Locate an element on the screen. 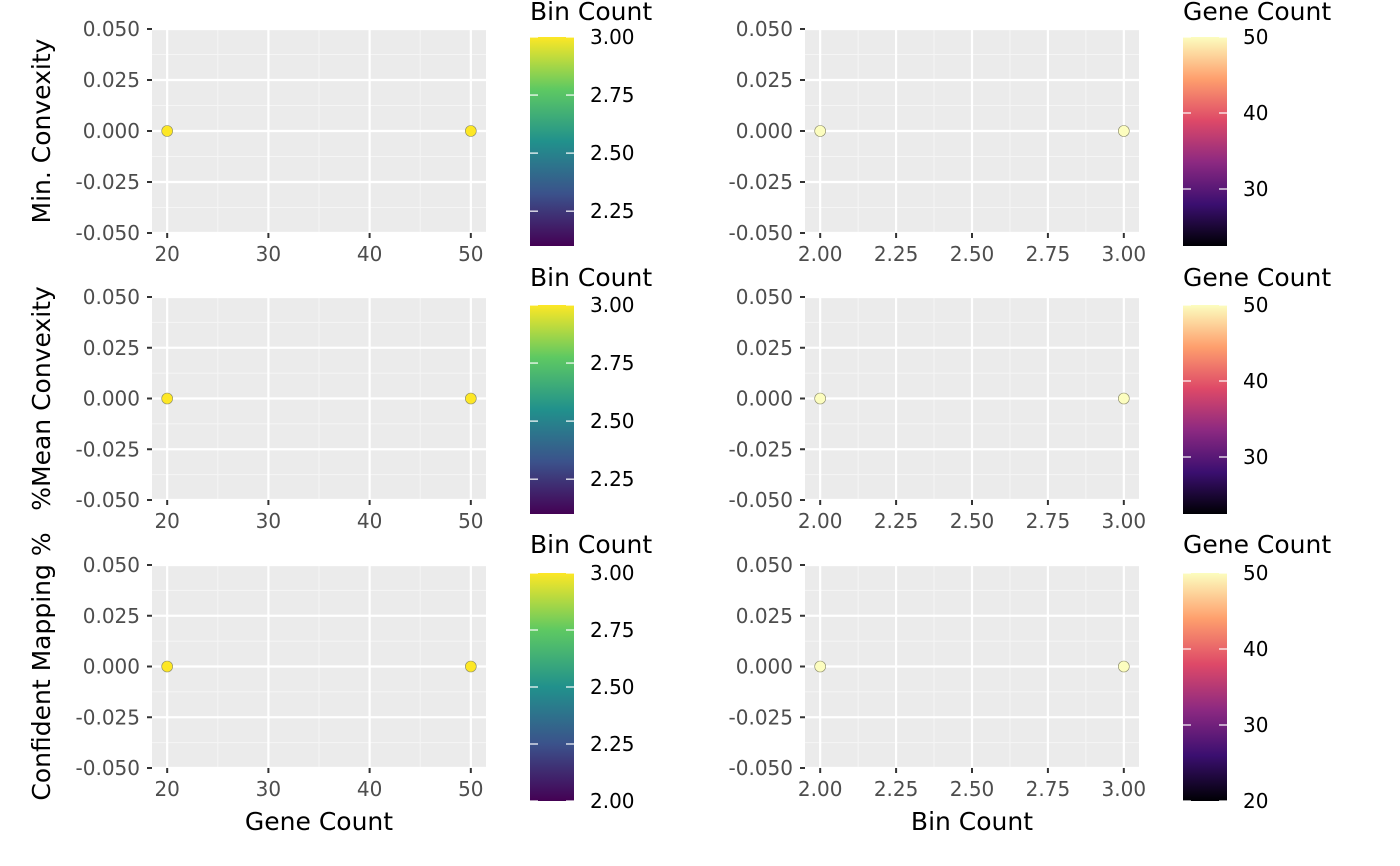 The image size is (1400, 866). legend-tick-label: 2.00 is located at coordinates (612, 801).